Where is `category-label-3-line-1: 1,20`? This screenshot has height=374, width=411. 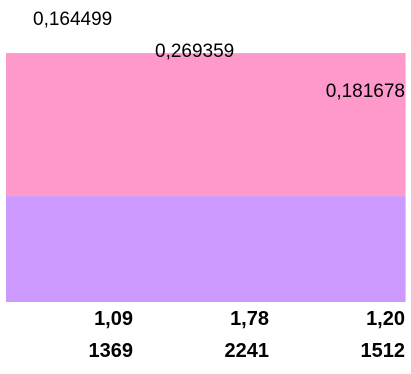
category-label-3-line-1: 1,20 is located at coordinates (385, 319).